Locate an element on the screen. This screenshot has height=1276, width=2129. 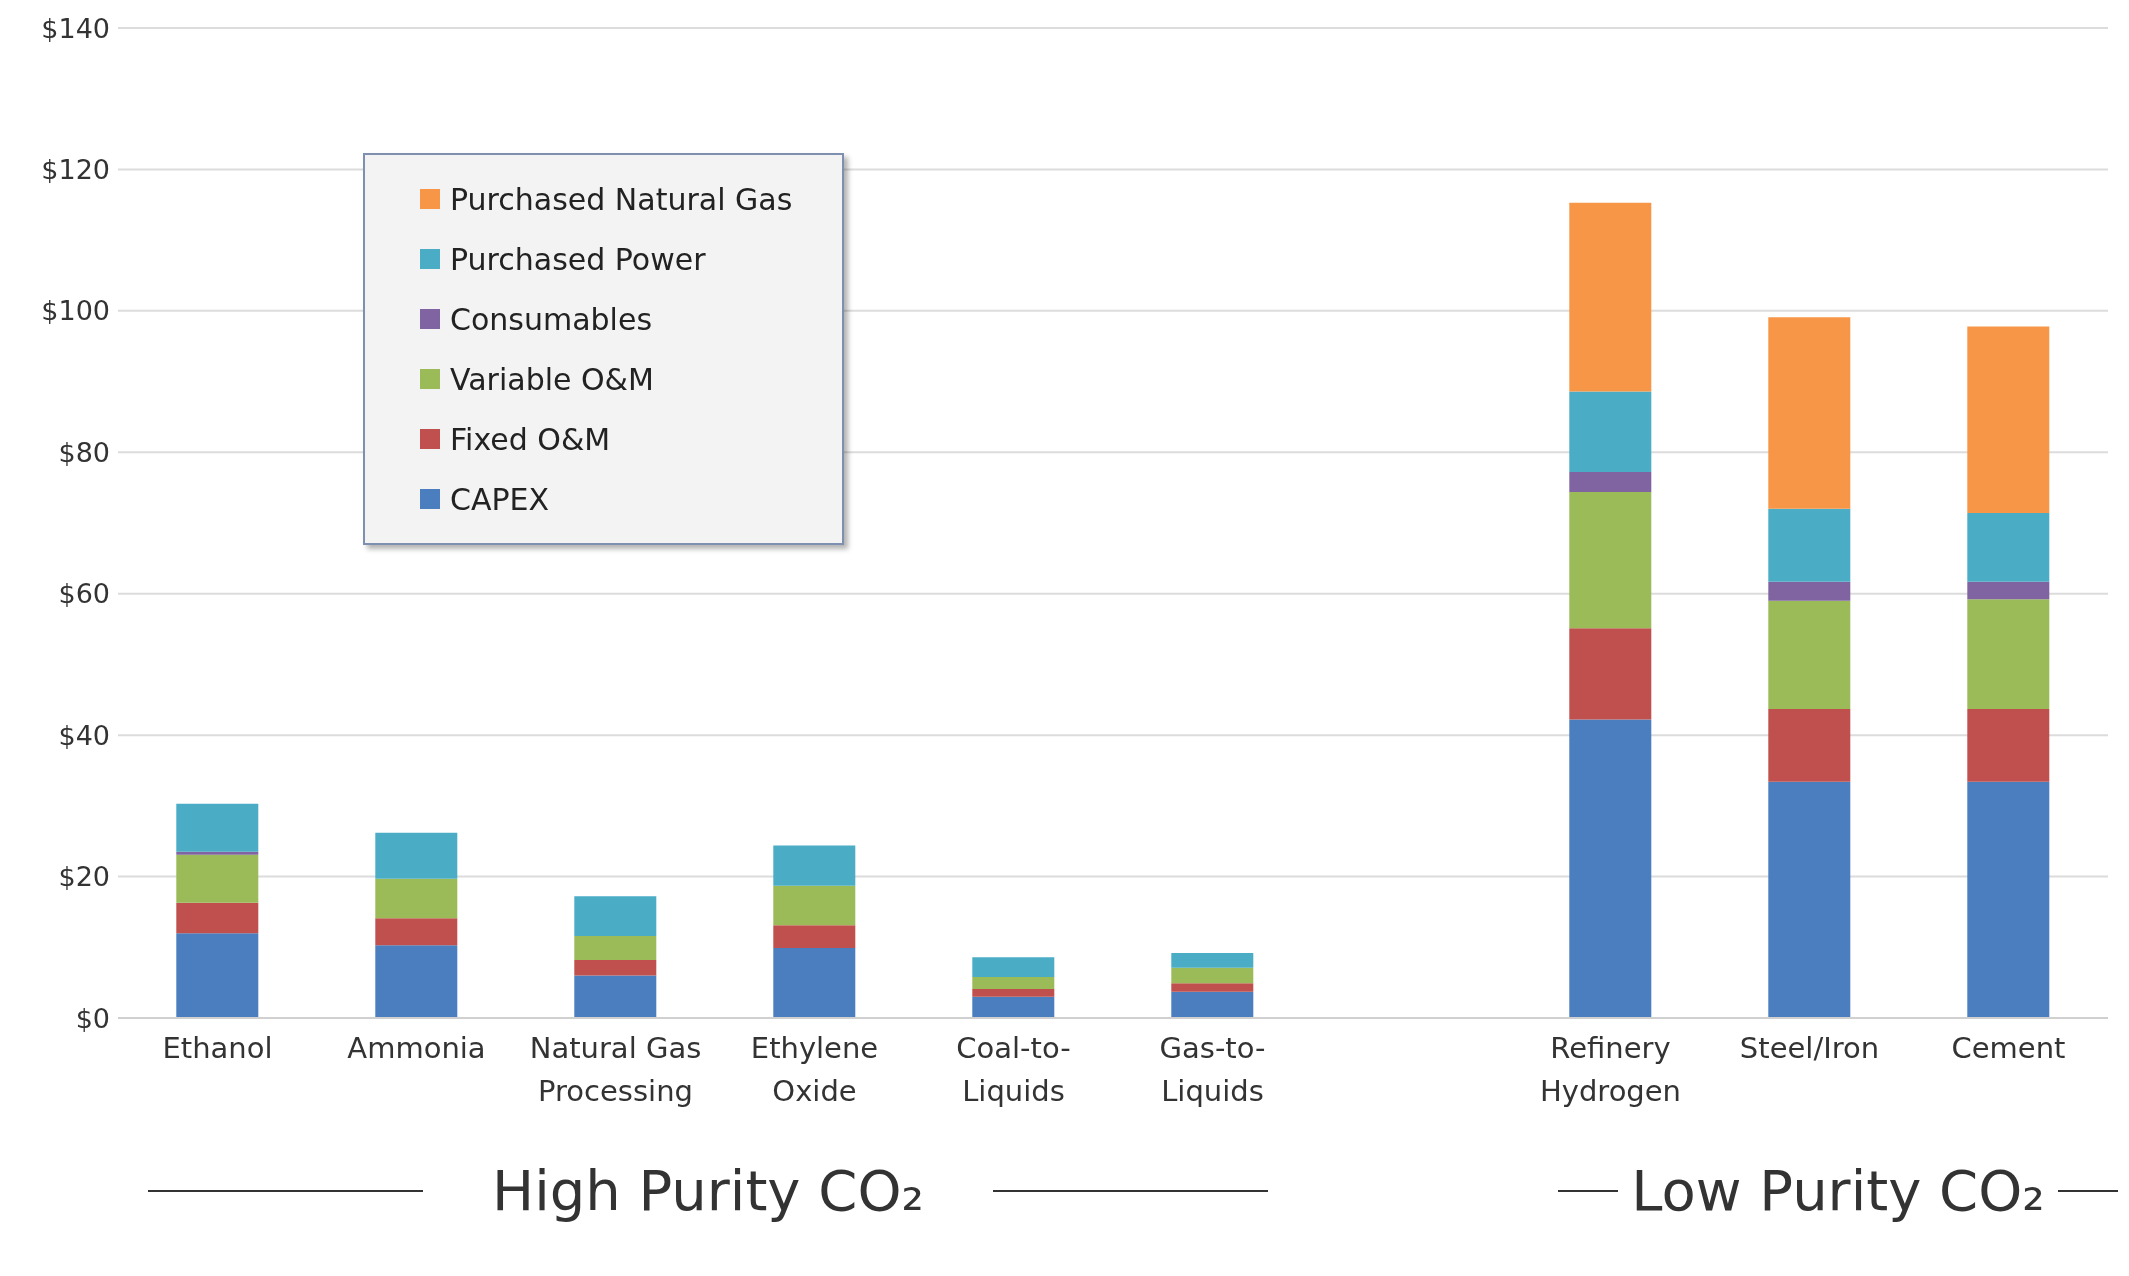
legend-label: CAPEX is located at coordinates (500, 499).